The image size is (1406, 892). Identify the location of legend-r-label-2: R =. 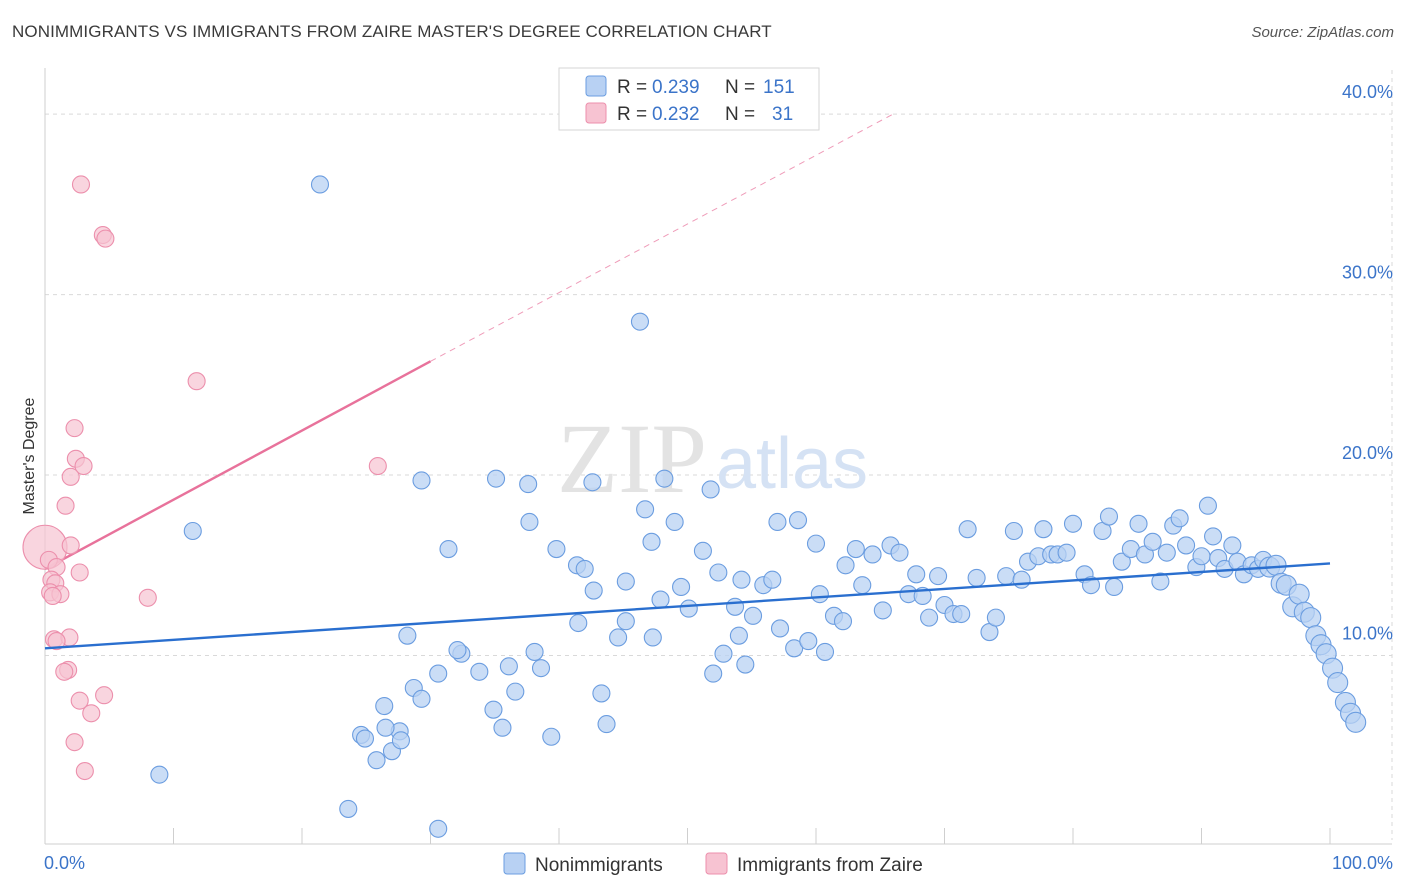
(632, 114).